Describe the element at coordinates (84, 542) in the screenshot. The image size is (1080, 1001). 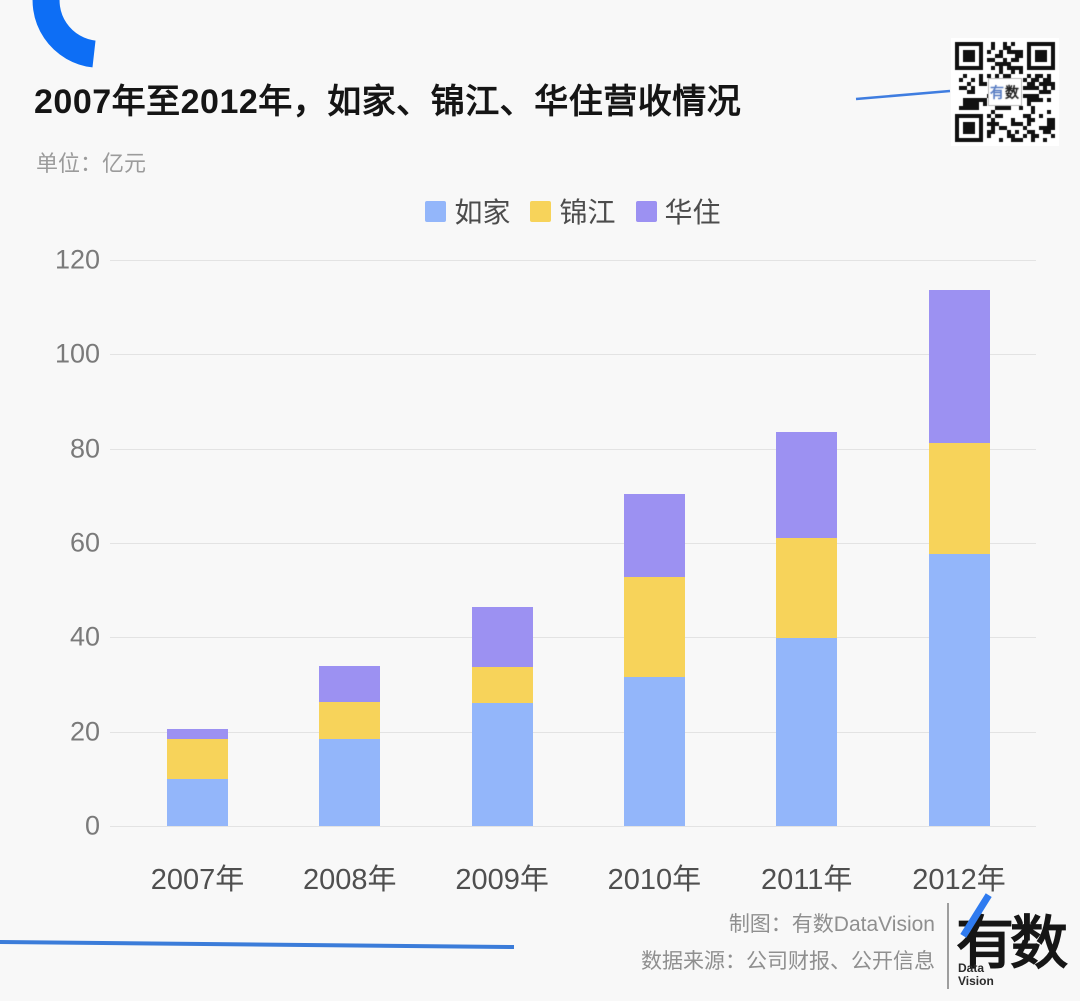
I see `y-axis-tick-60: 60` at that location.